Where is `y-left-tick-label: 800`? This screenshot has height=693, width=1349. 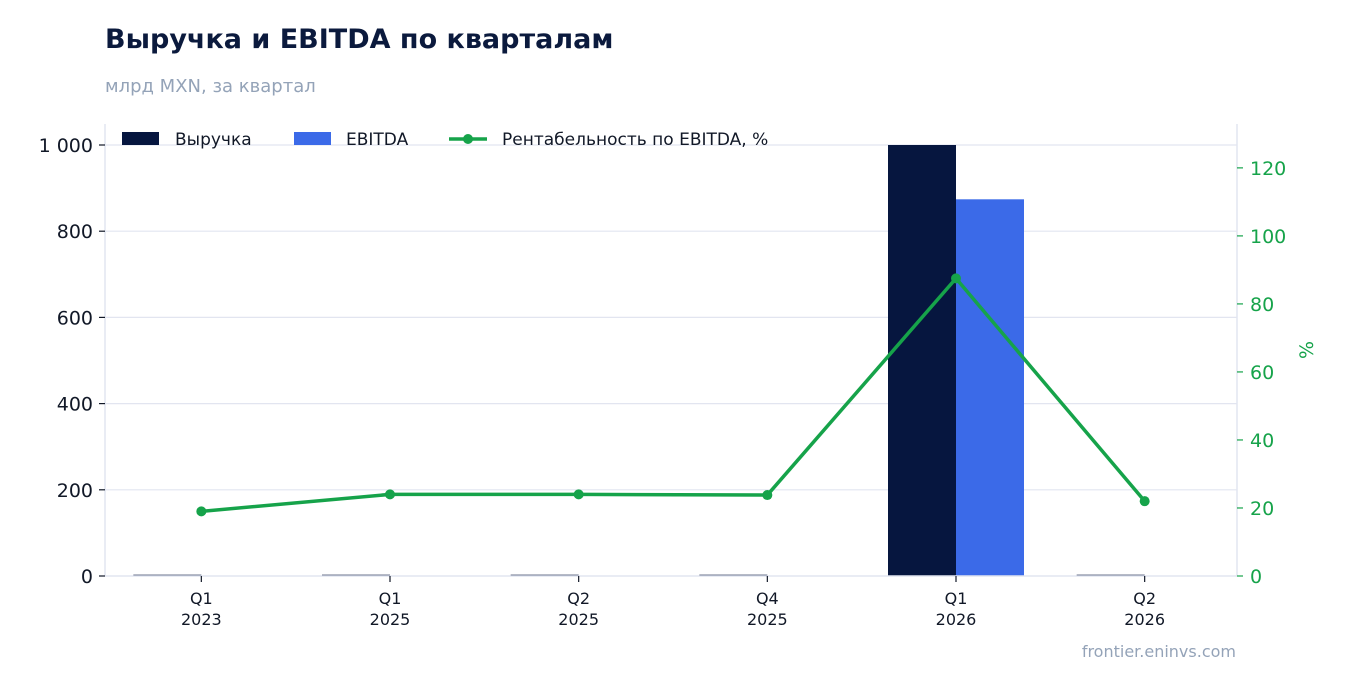
y-left-tick-label: 800 is located at coordinates (75, 232).